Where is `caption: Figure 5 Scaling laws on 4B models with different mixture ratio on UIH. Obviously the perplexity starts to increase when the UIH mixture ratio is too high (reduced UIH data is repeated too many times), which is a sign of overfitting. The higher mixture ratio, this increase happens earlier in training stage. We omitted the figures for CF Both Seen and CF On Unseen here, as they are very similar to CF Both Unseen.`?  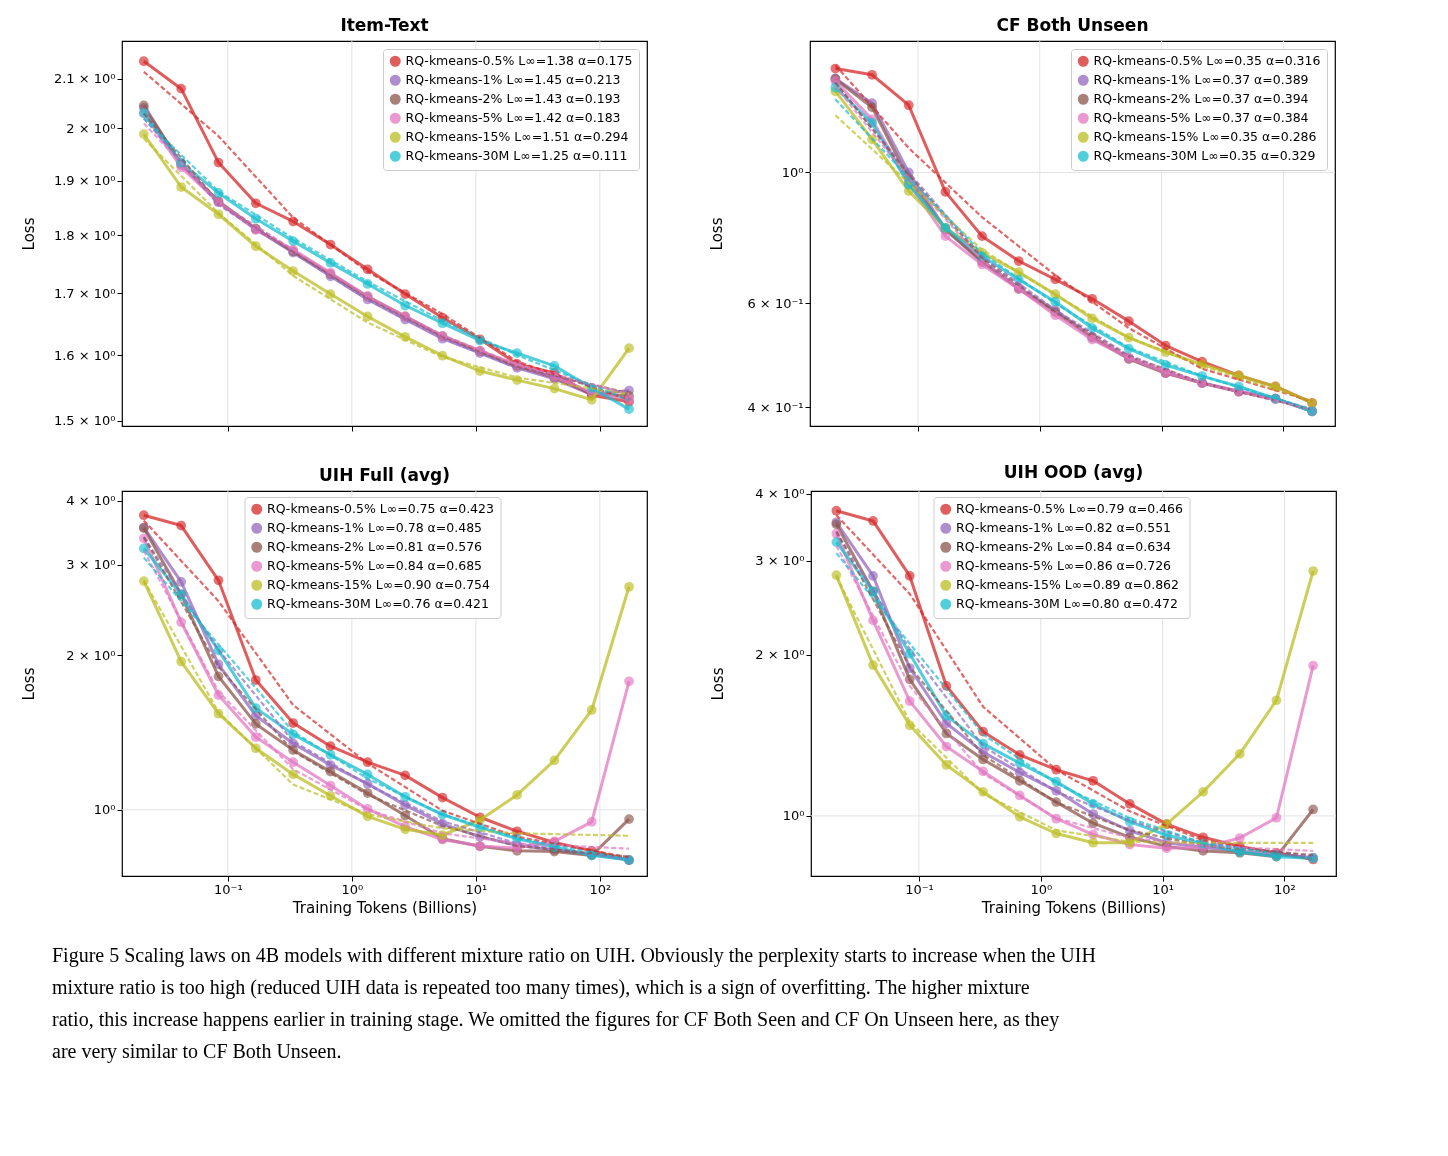 caption: Figure 5 Scaling laws on 4B models with different mixture ratio on UIH. Obviously the perplexity starts to increase when the UIH mixture ratio is too high (reduced UIH data is repeated too many times), which is a sign of overfitting. The higher mixture ratio, this increase happens earlier in training stage. We omitted the figures for CF Both Seen and CF On Unseen here, as they are very similar to CF Both Unseen. is located at coordinates (574, 1003).